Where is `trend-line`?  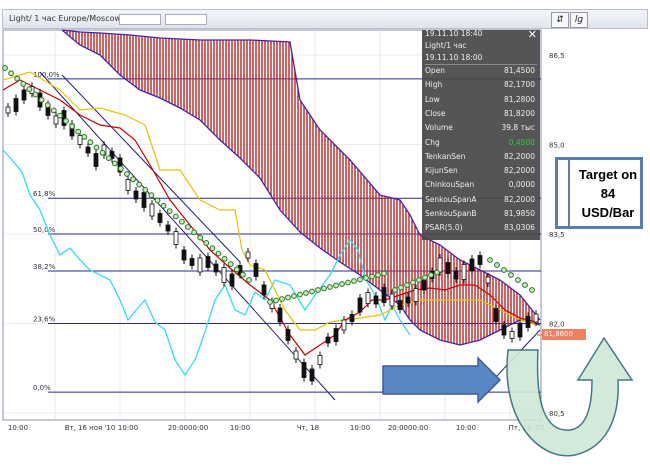
trend-line is located at coordinates (151, 168).